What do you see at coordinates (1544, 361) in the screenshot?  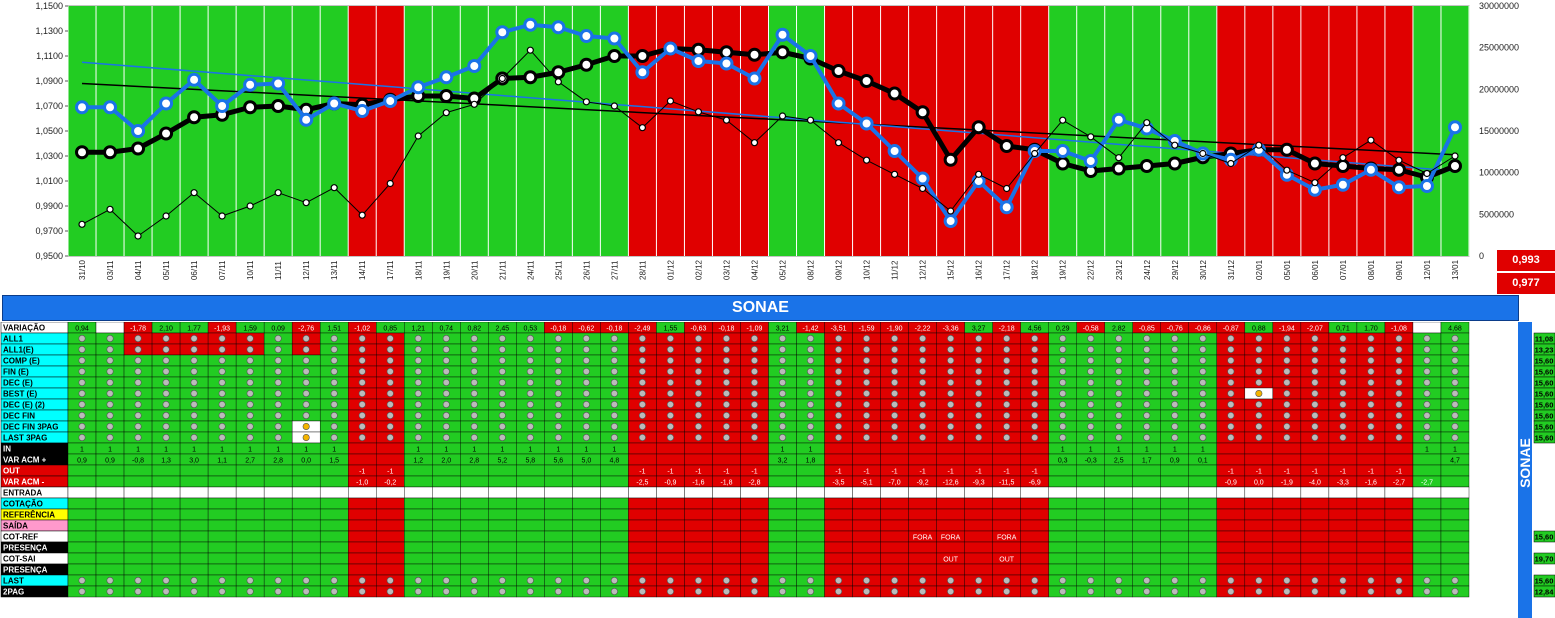 I see `row-value: 15,60` at bounding box center [1544, 361].